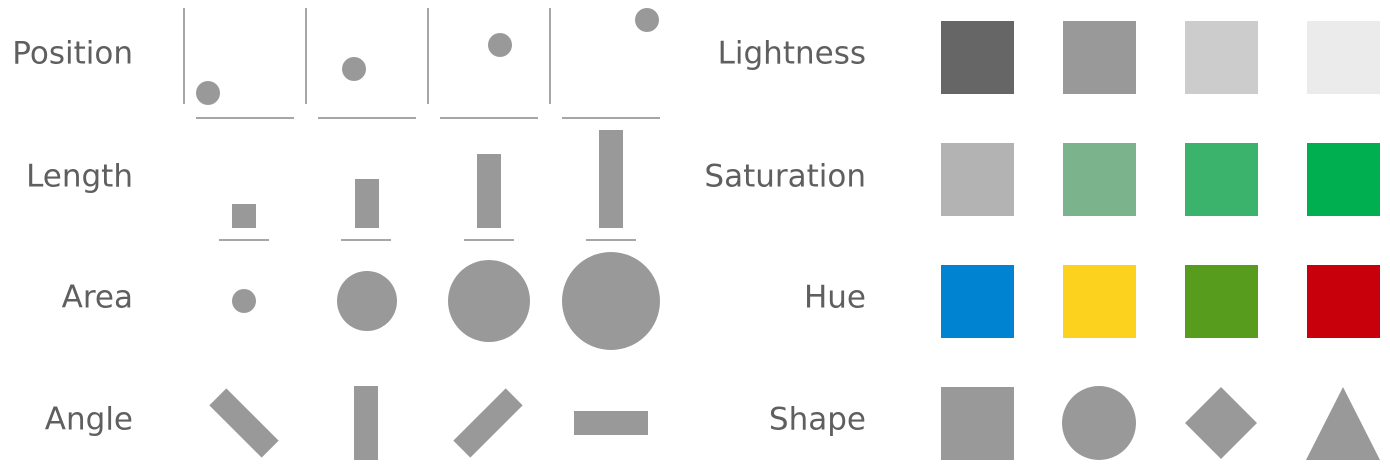 This screenshot has height=467, width=1390. I want to click on lightness-row, so click(1160, 57).